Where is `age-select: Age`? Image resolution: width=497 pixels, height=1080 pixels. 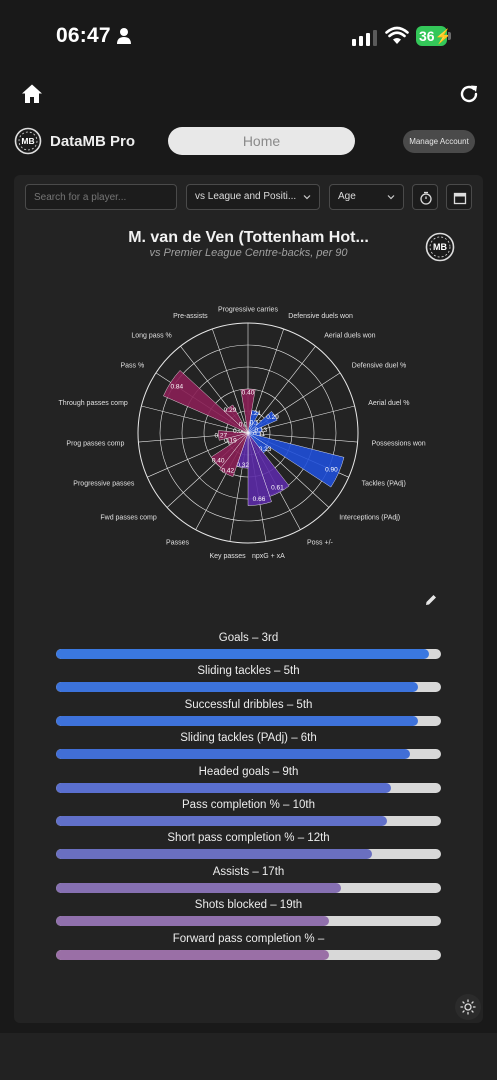 age-select: Age is located at coordinates (366, 197).